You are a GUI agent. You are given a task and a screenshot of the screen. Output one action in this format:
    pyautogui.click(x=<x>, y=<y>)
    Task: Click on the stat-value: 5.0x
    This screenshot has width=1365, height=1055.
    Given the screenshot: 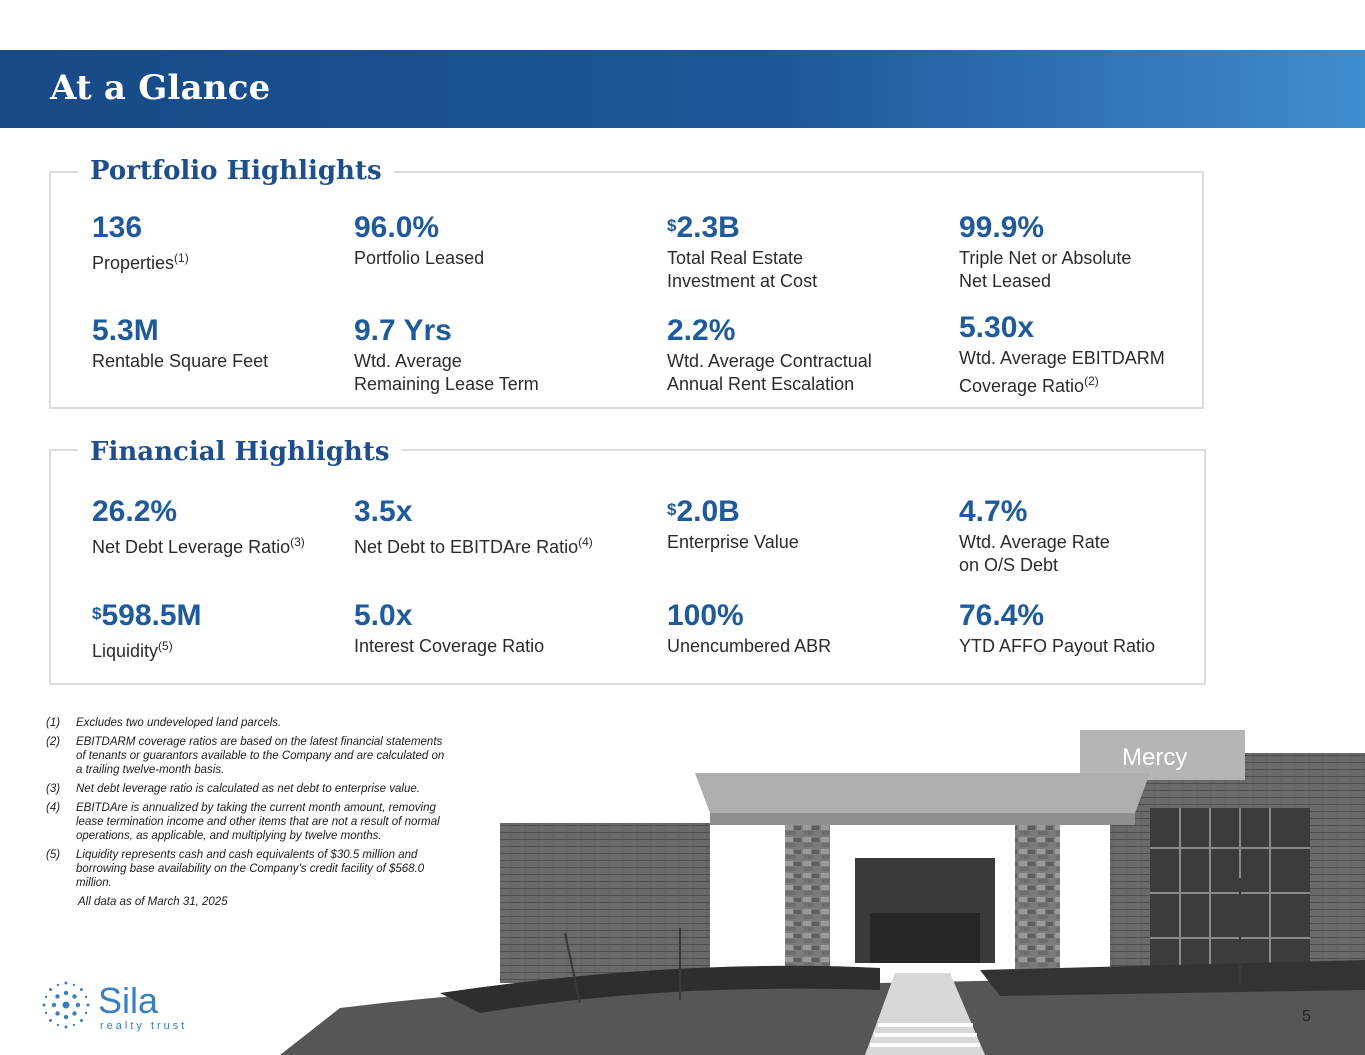 What is the action you would take?
    pyautogui.click(x=383, y=615)
    